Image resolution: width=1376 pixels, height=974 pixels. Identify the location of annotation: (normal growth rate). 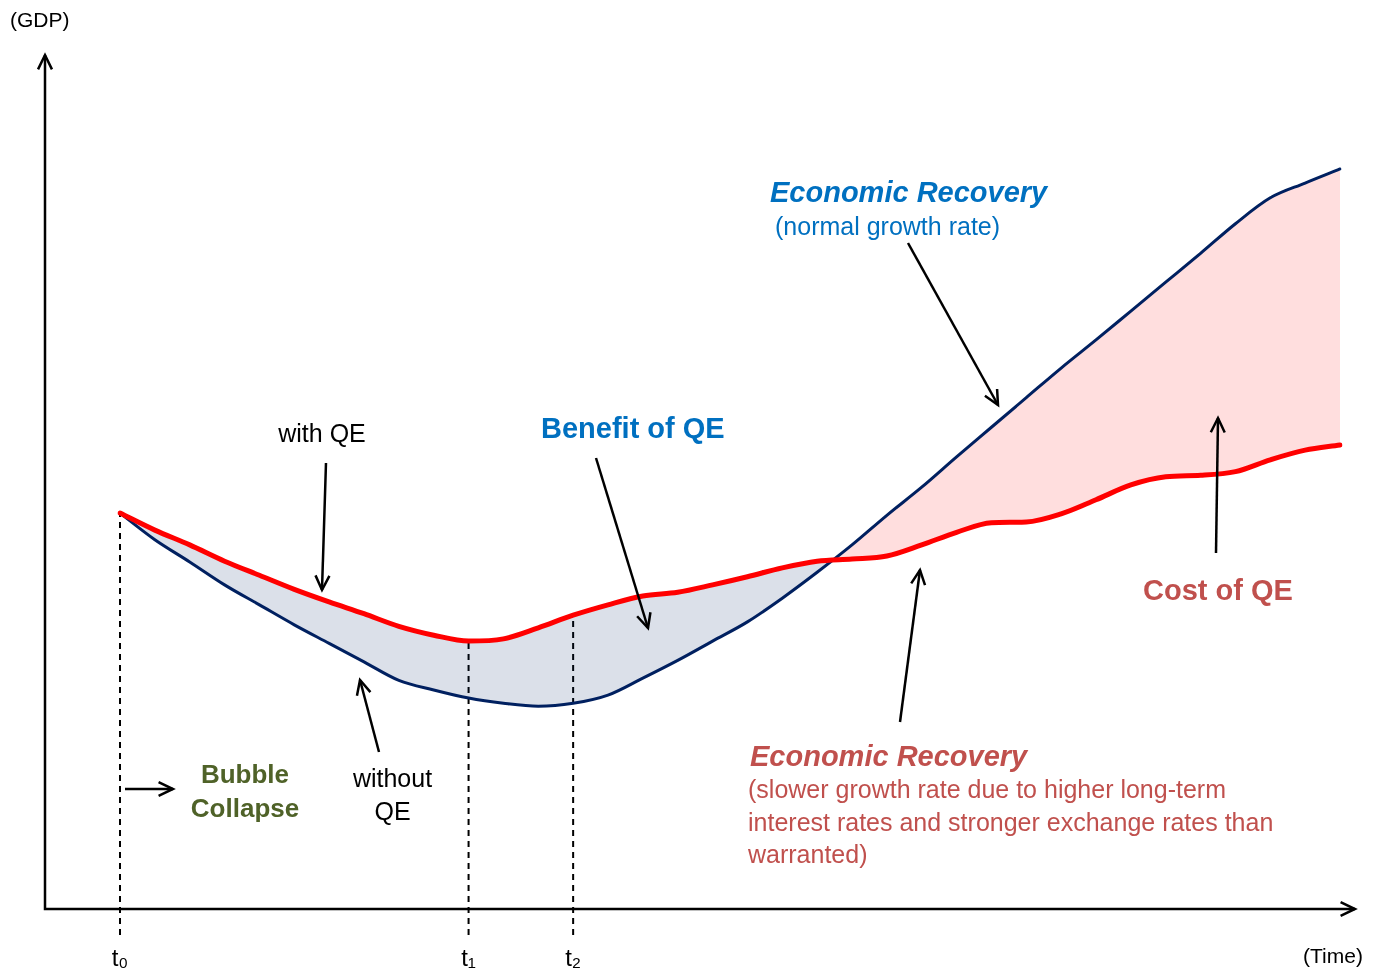
(888, 226).